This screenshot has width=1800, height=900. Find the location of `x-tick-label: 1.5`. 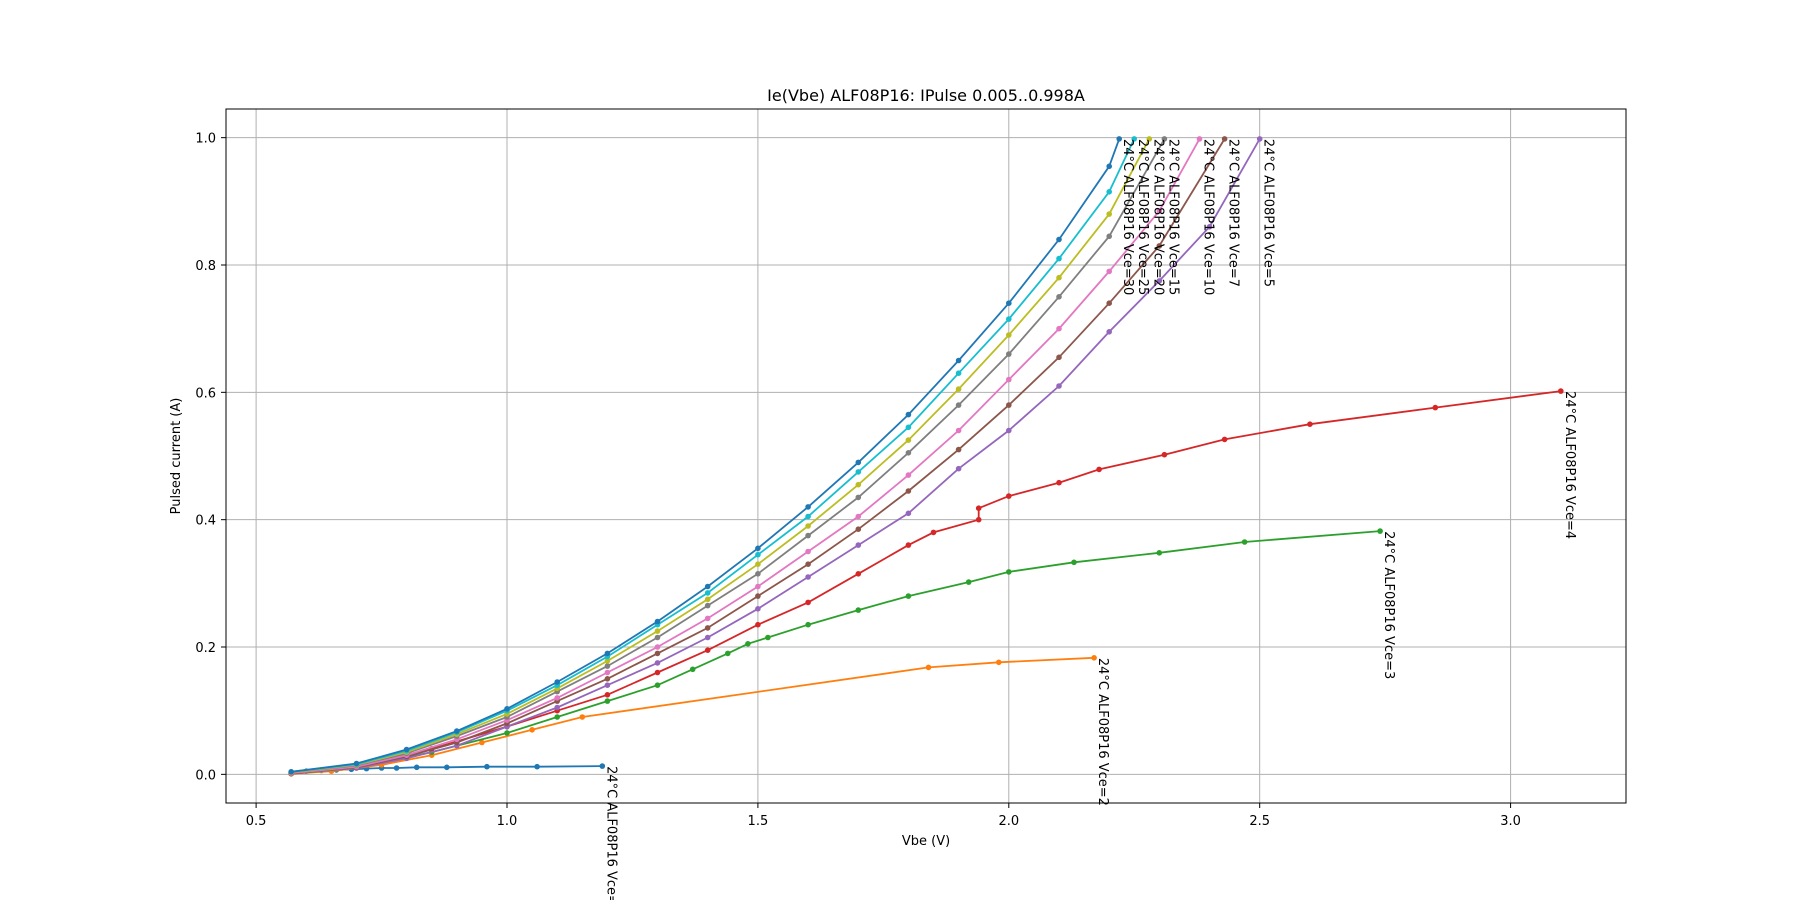

x-tick-label: 1.5 is located at coordinates (758, 821).